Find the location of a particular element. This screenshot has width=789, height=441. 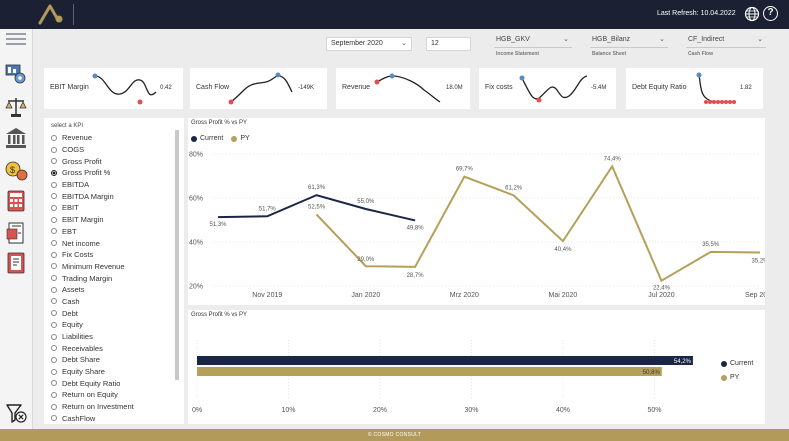

x-tick-label: Mai 2020 is located at coordinates (563, 295).